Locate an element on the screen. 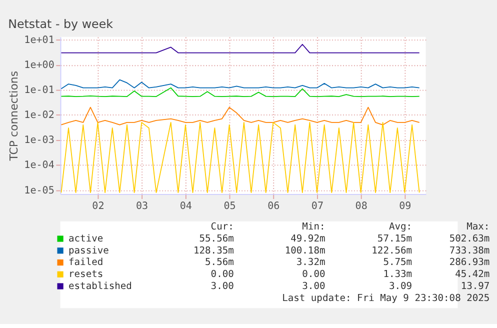 The image size is (497, 328). x-tick-label: 09 is located at coordinates (405, 206).